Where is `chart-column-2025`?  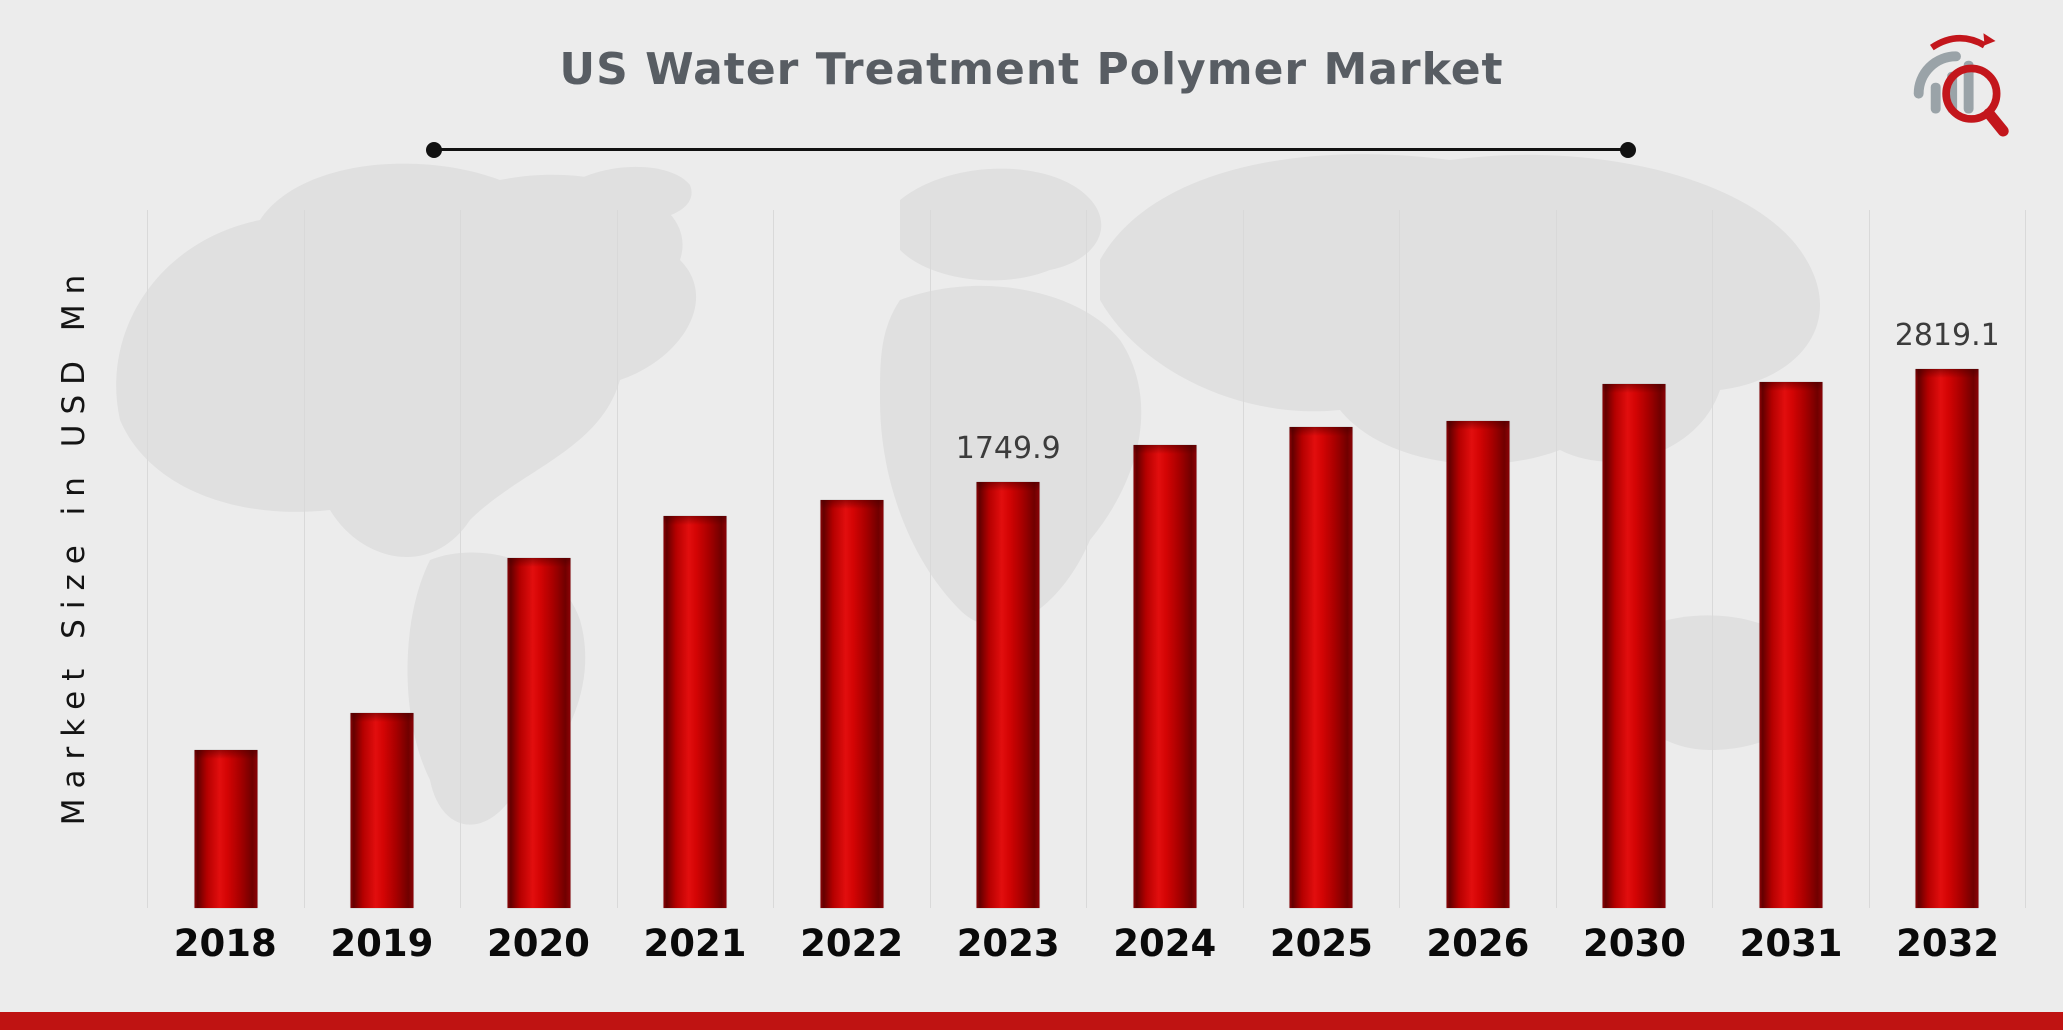 chart-column-2025 is located at coordinates (1321, 559).